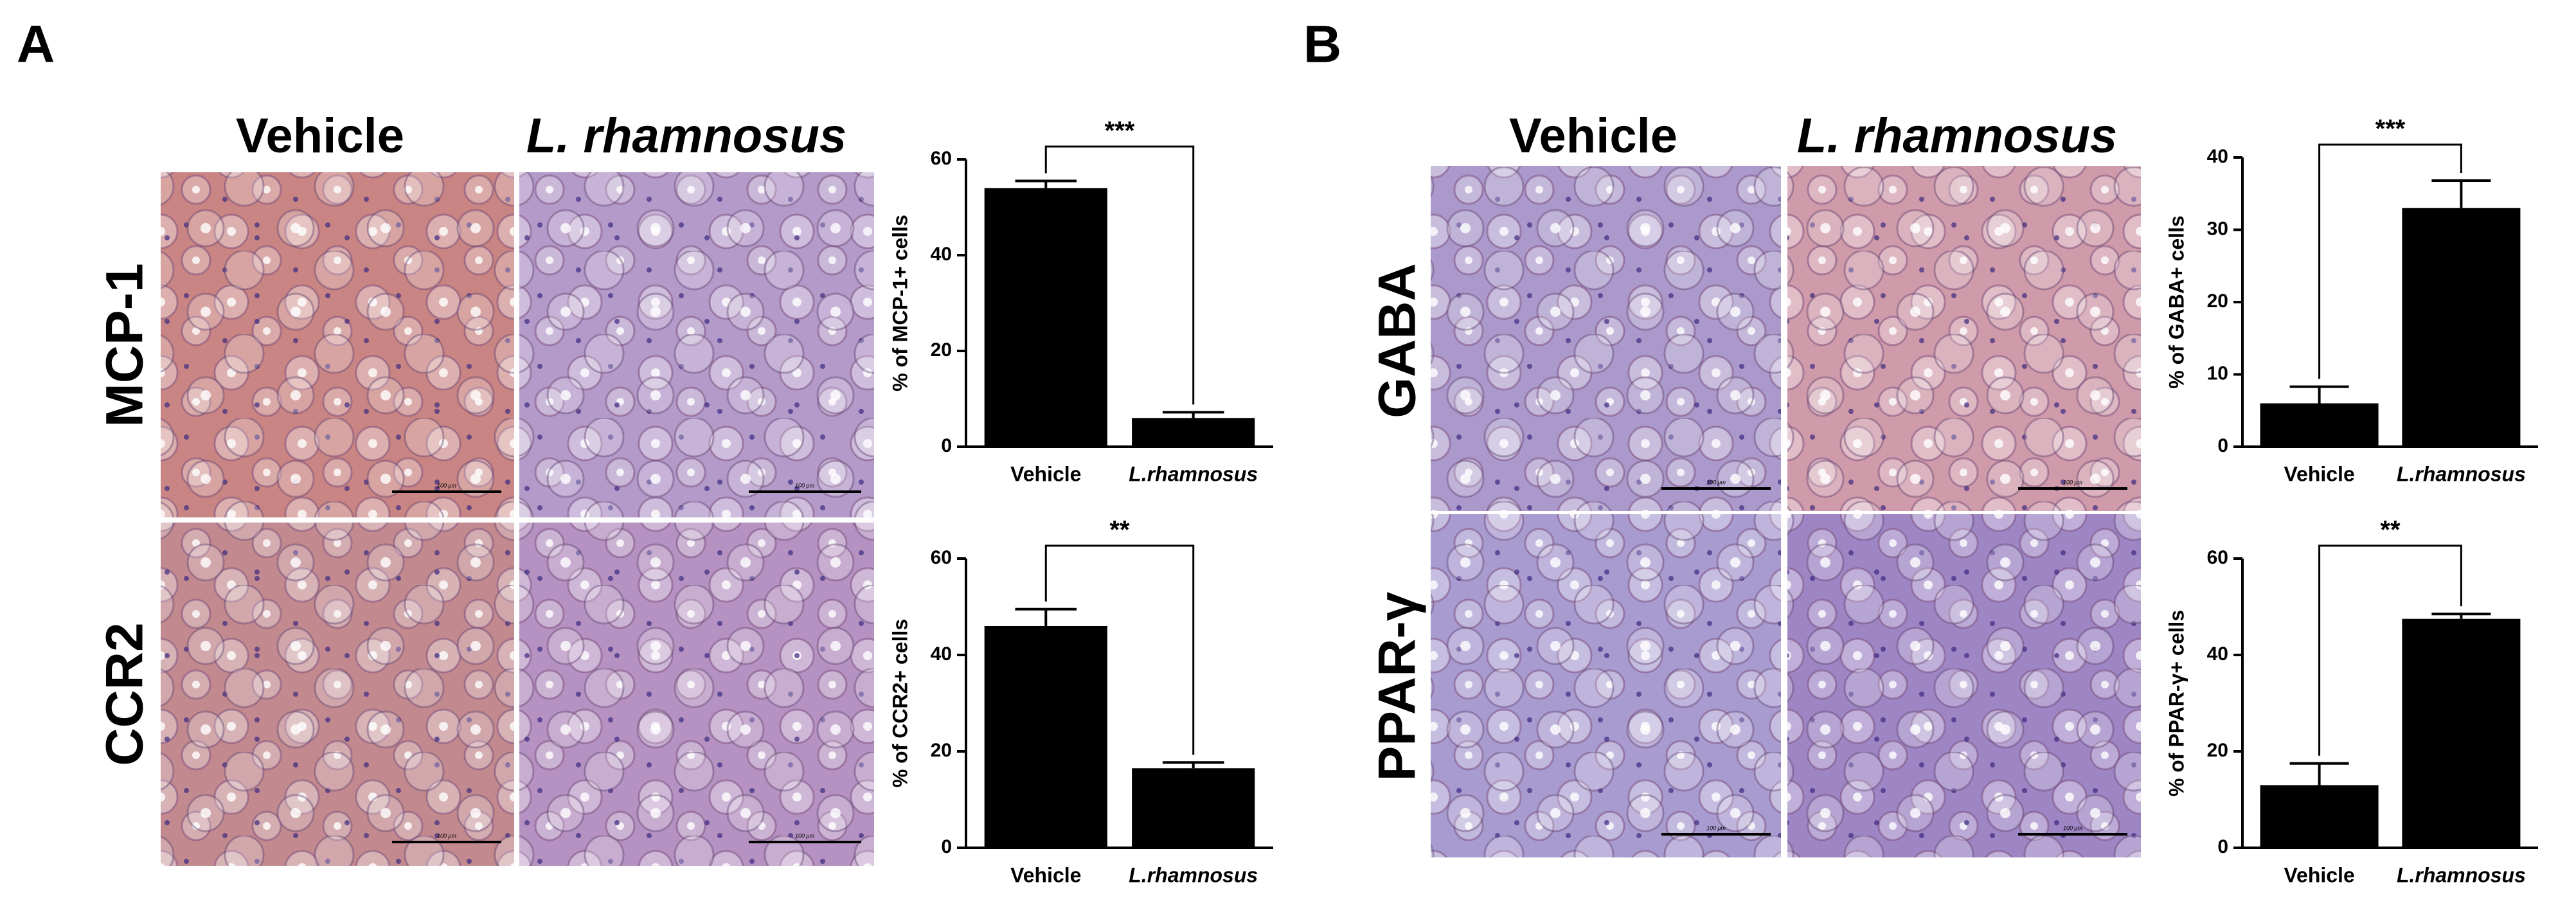  What do you see at coordinates (1322, 44) in the screenshot?
I see `panel-label: B` at bounding box center [1322, 44].